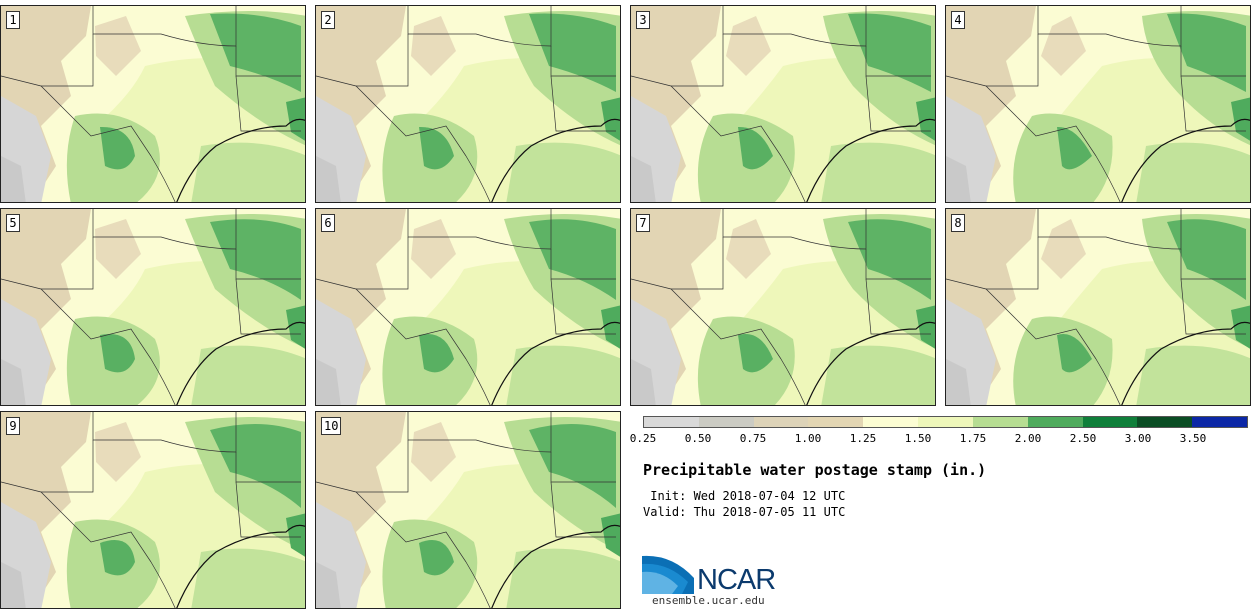  Describe the element at coordinates (331, 426) in the screenshot. I see `panel-label: 10` at that location.